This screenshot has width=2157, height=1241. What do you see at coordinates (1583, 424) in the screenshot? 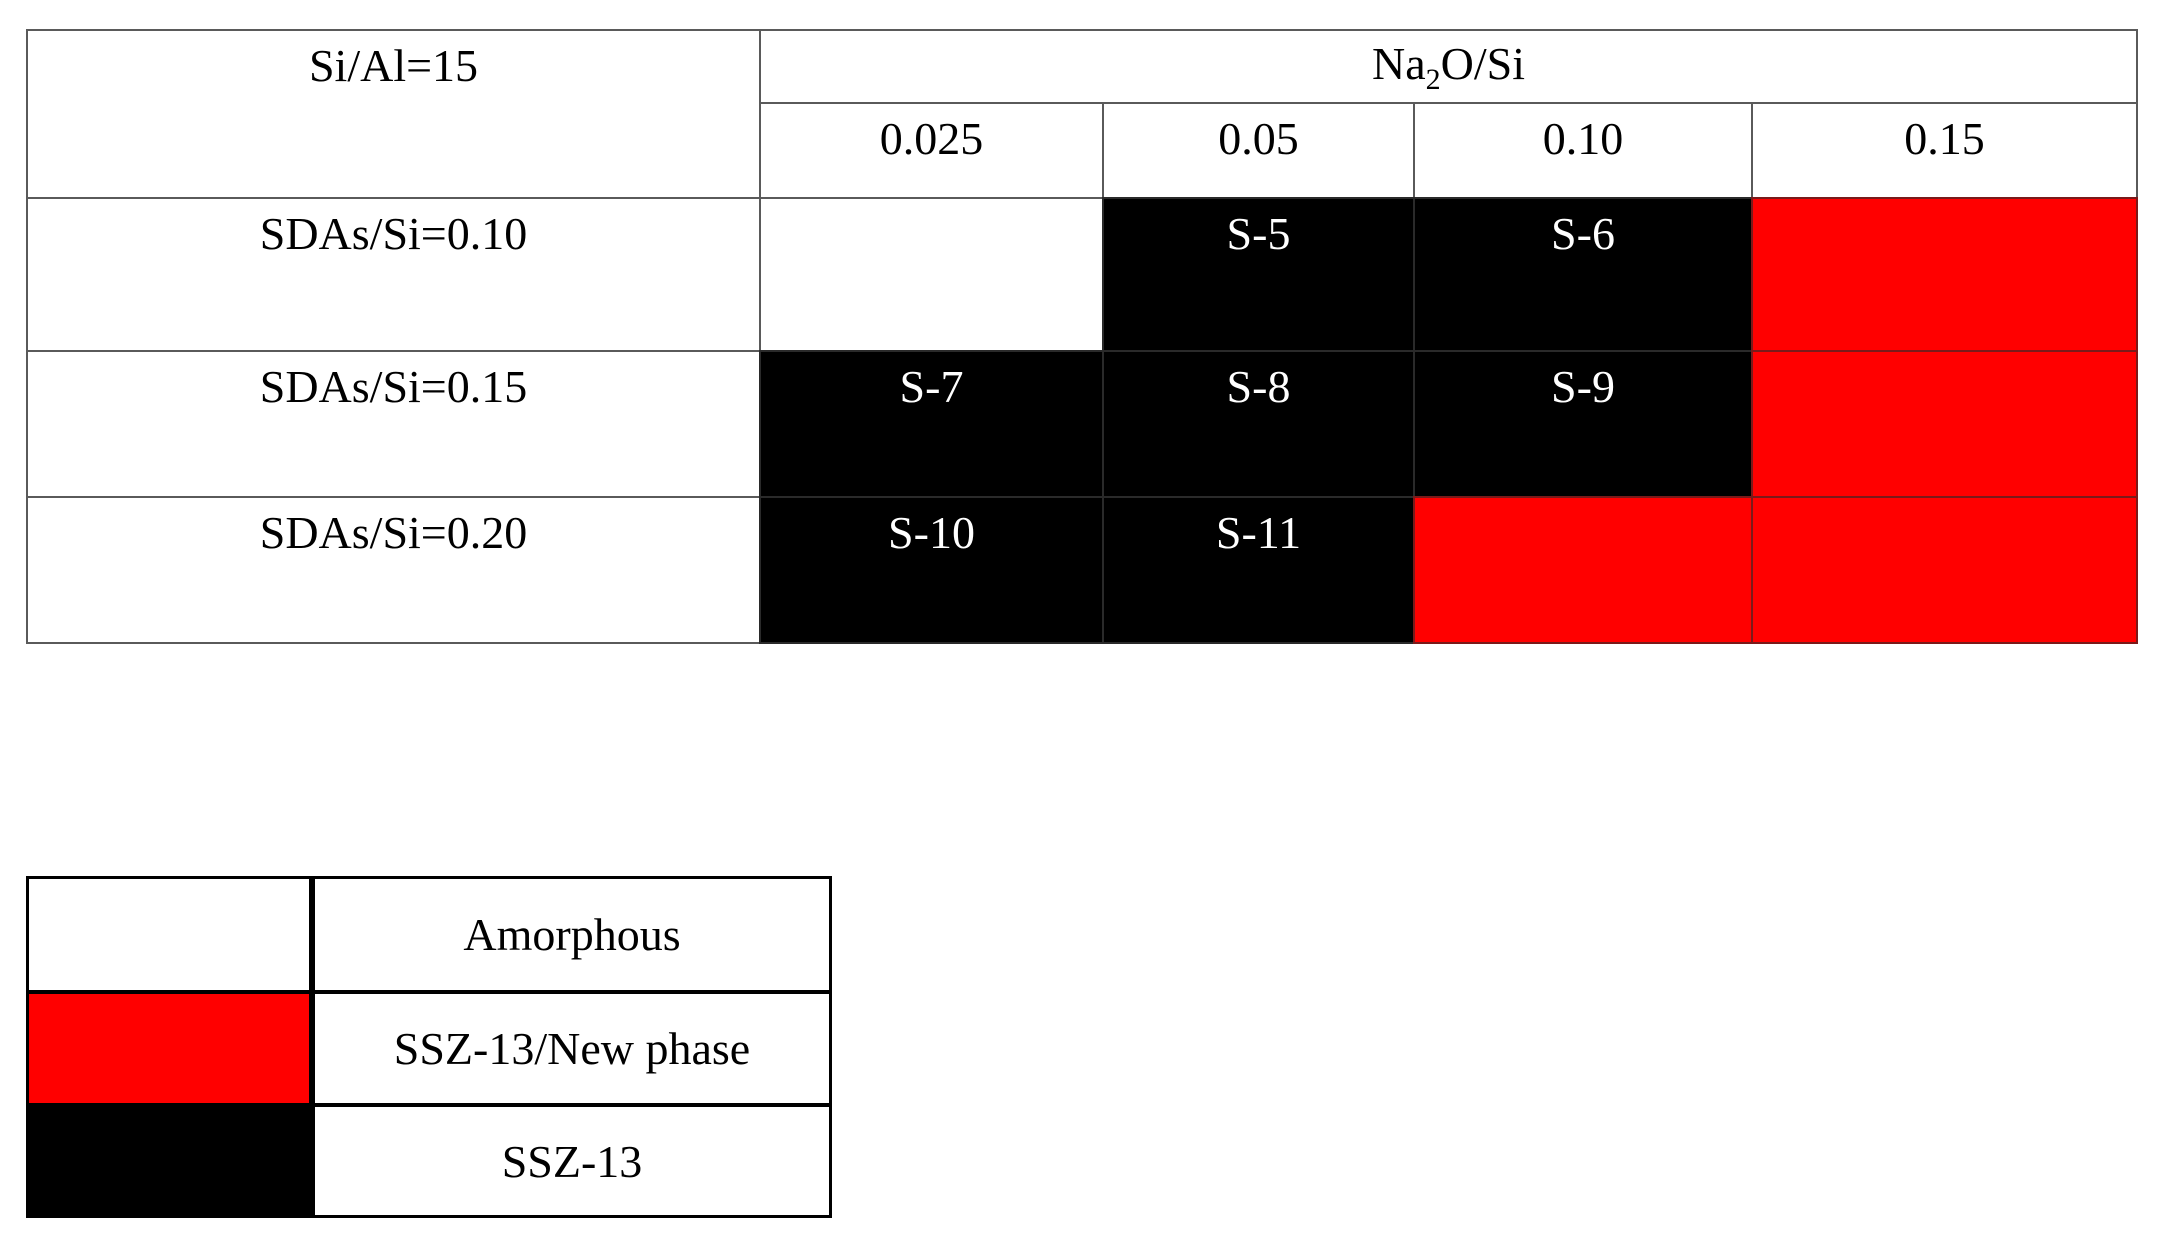
I see `data-cell-1-2: S-9` at bounding box center [1583, 424].